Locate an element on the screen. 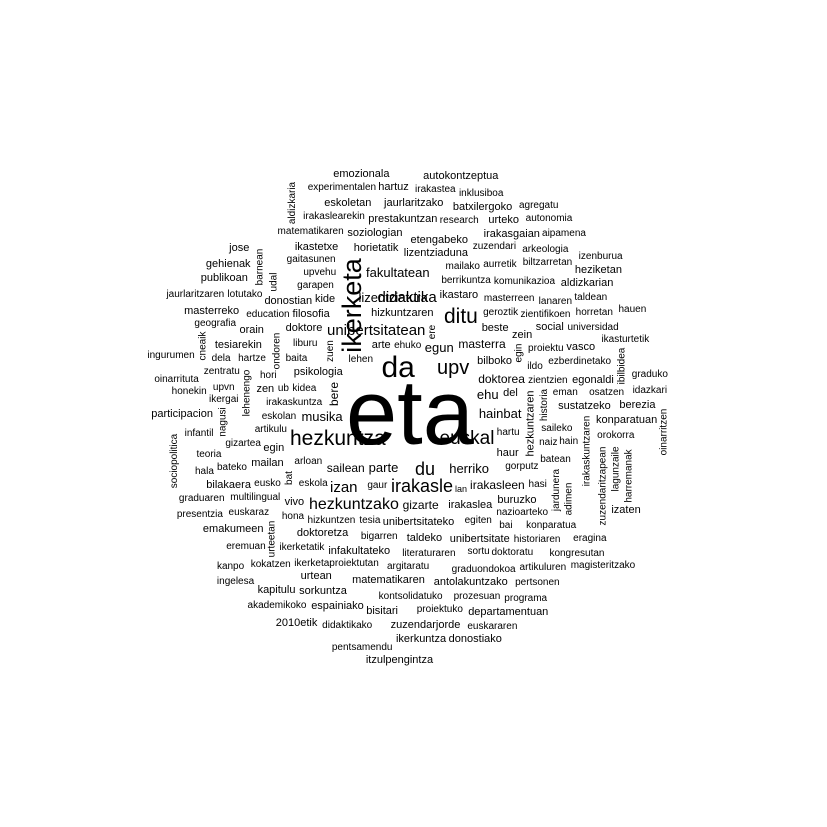  cloud-word: egin is located at coordinates (274, 447).